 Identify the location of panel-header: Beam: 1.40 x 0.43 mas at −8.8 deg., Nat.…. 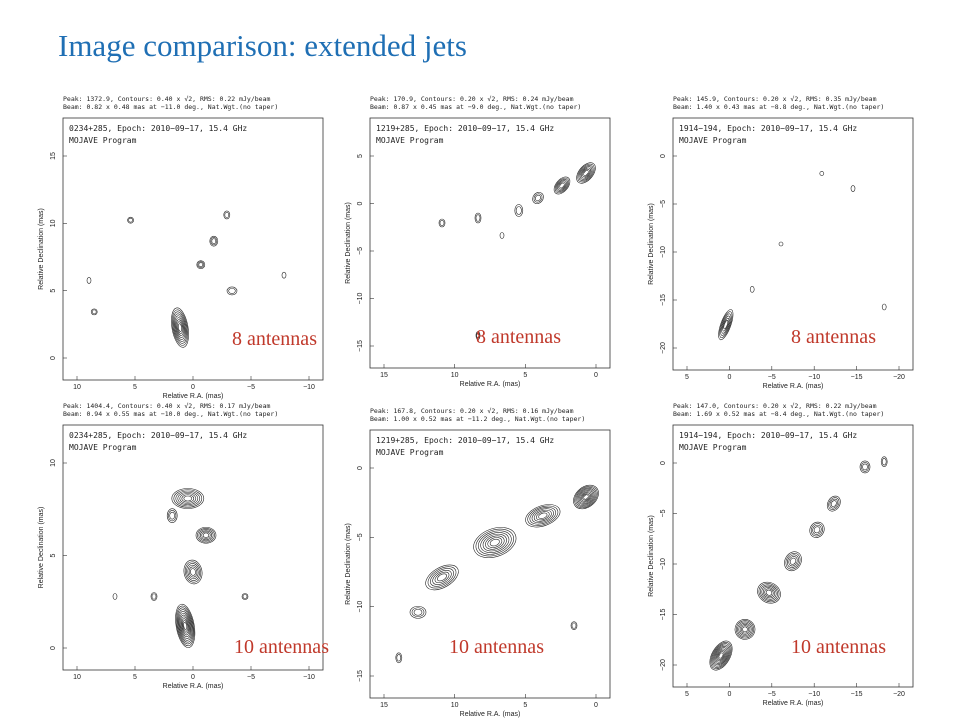
(778, 107).